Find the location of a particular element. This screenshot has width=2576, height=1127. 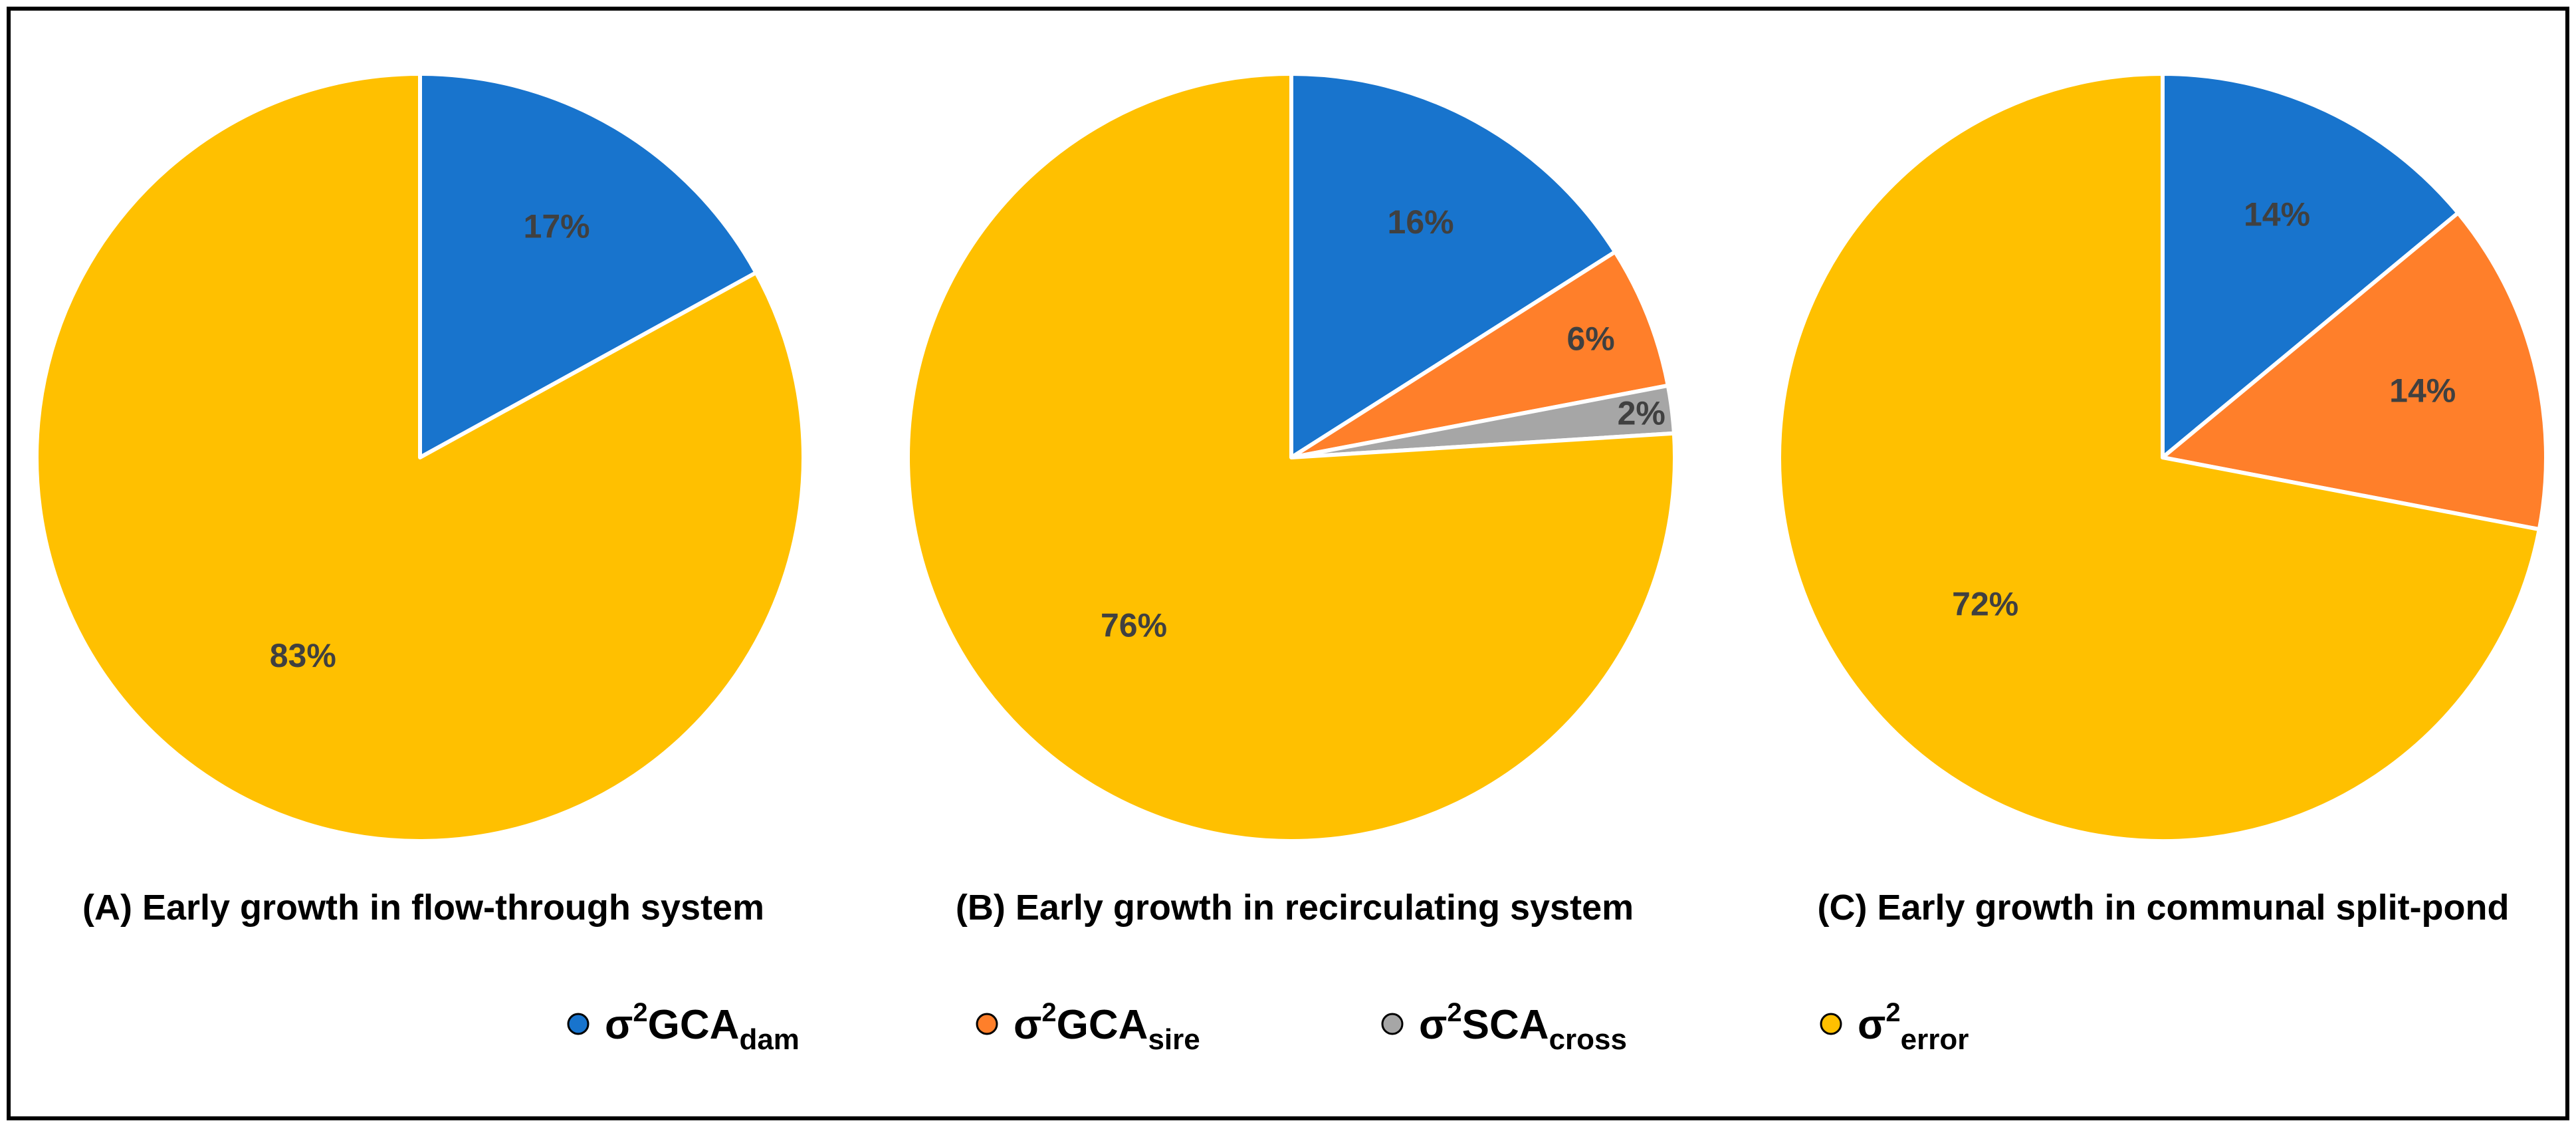

pie-1-title: (A) Early growth in flow-through system is located at coordinates (423, 908).